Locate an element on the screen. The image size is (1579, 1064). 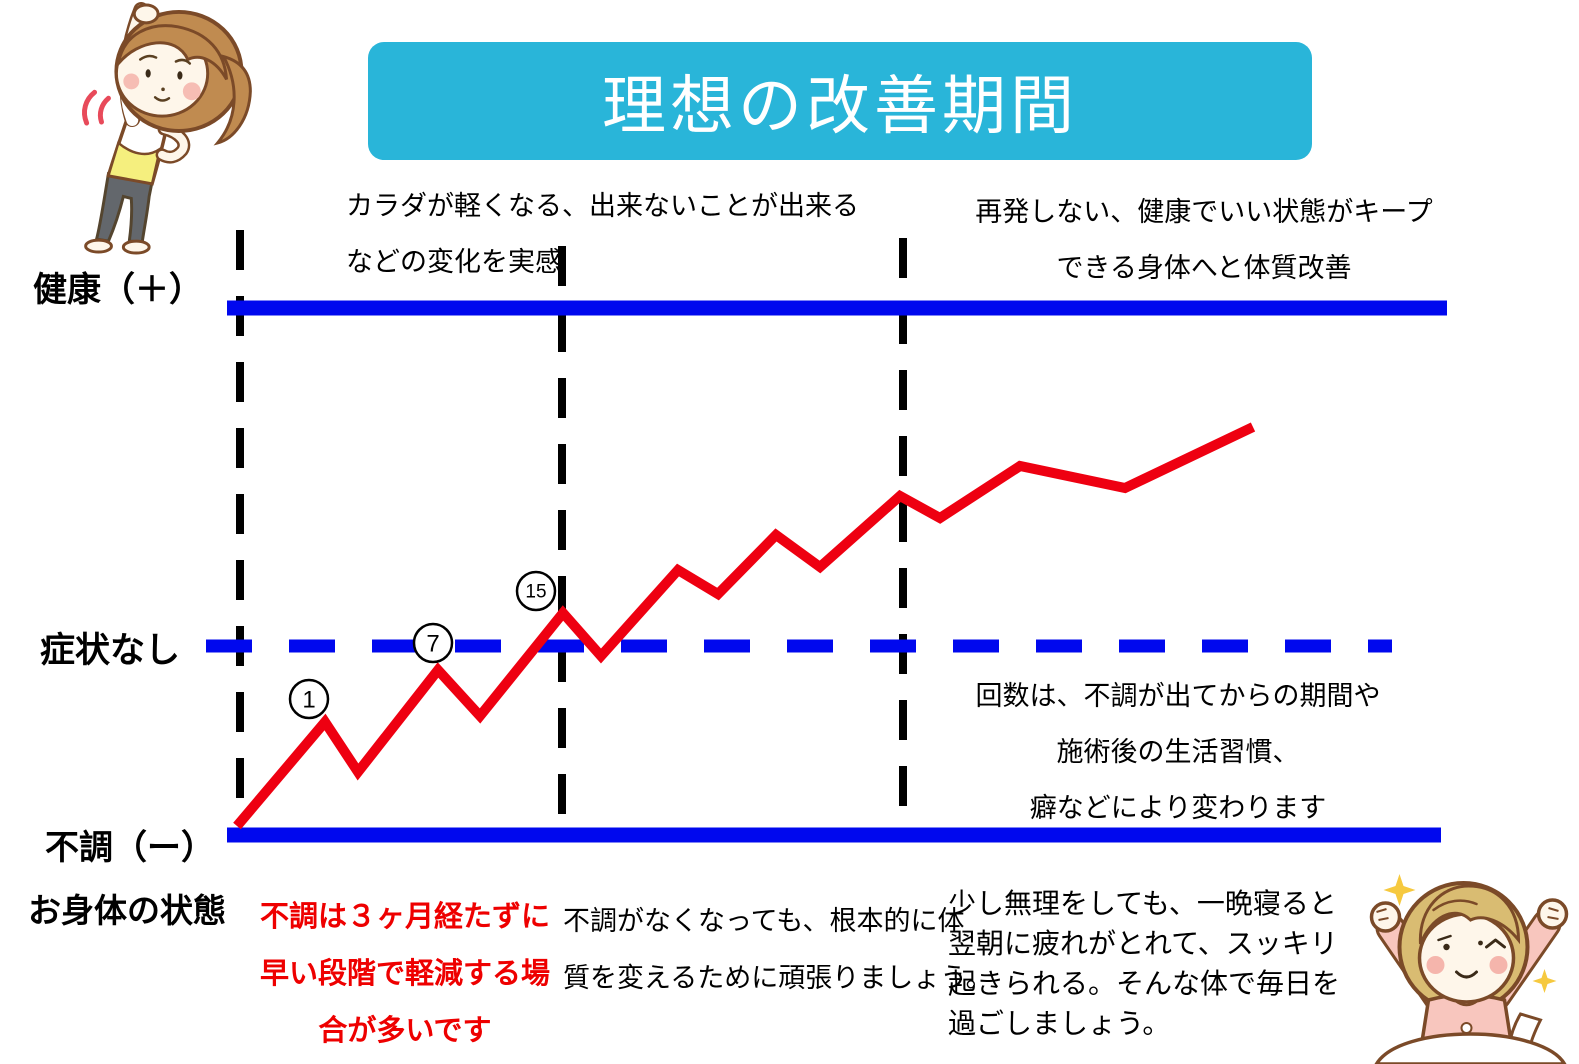
button is located at coordinates (1466, 1028).